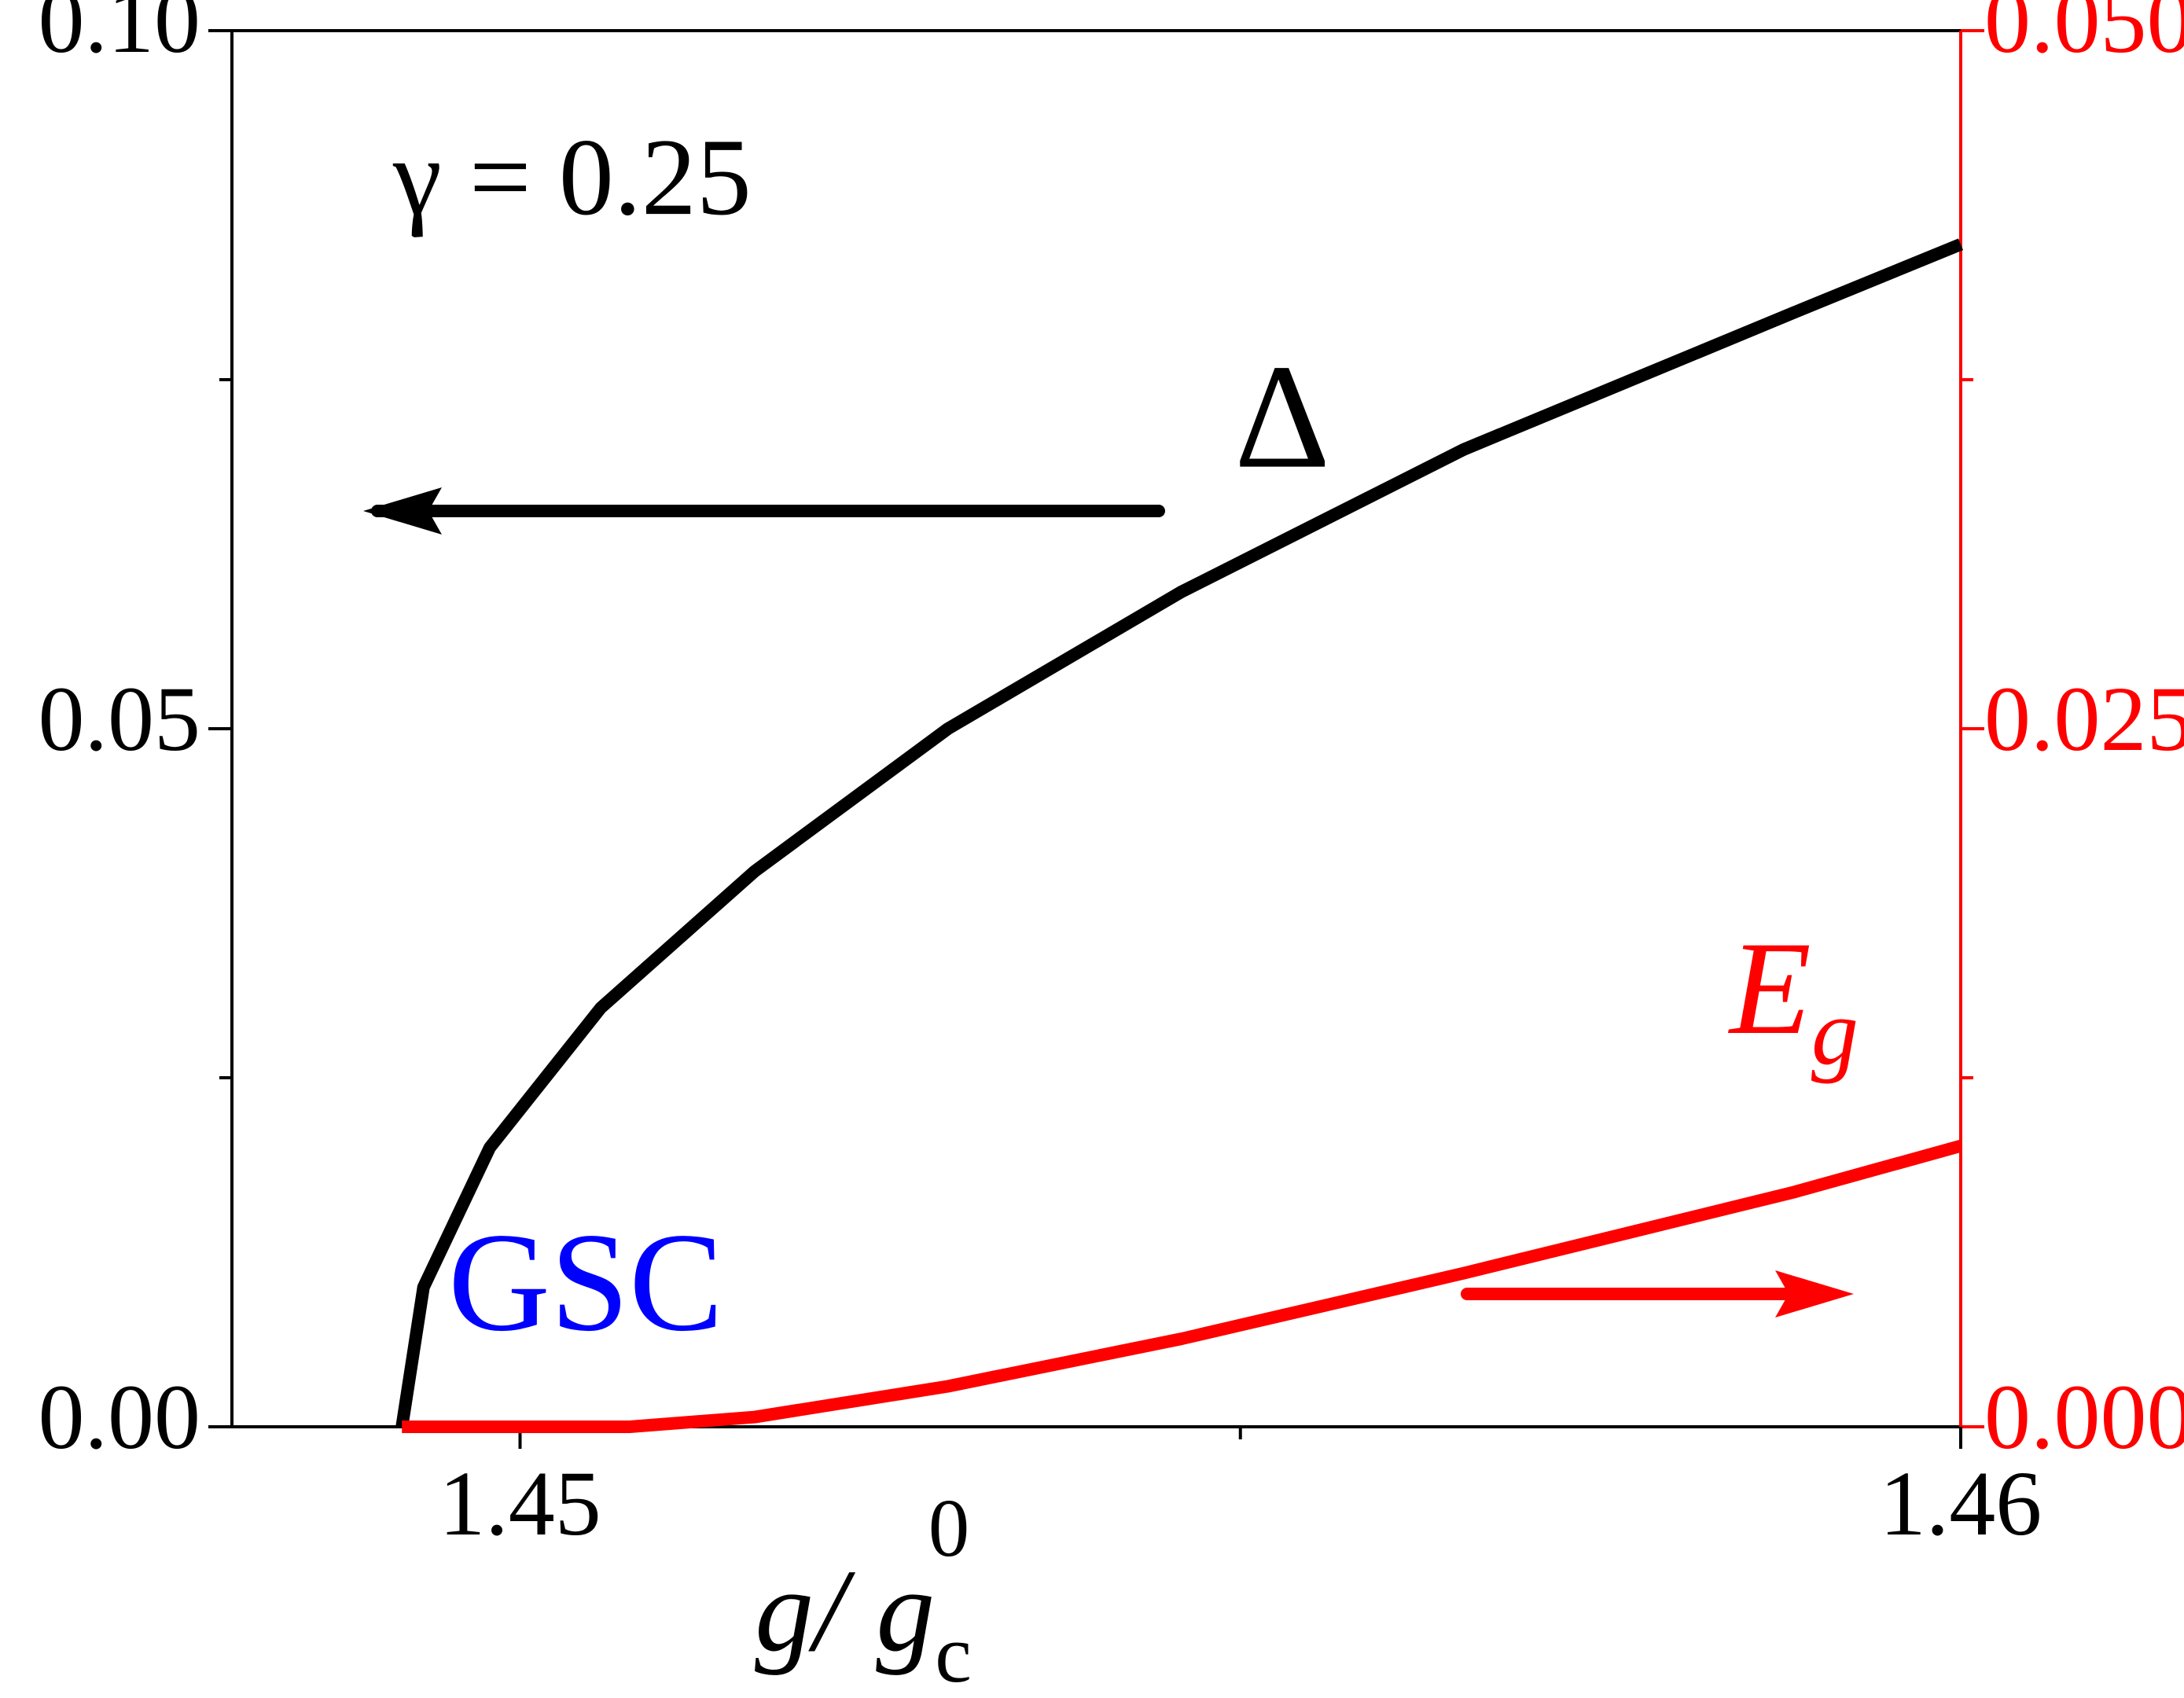 The height and width of the screenshot is (1698, 2184). I want to click on y2-tick-label: 0.025, so click(2084, 718).